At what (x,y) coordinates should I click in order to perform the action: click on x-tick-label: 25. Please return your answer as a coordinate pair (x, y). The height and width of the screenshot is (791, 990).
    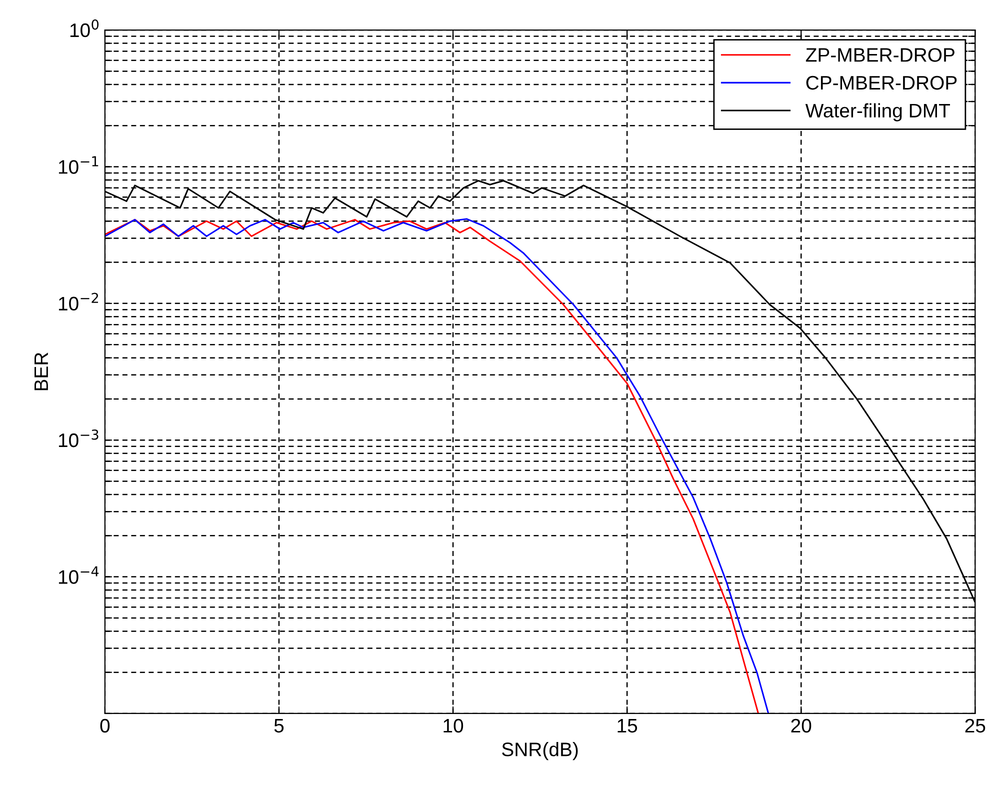
    Looking at the image, I should click on (975, 725).